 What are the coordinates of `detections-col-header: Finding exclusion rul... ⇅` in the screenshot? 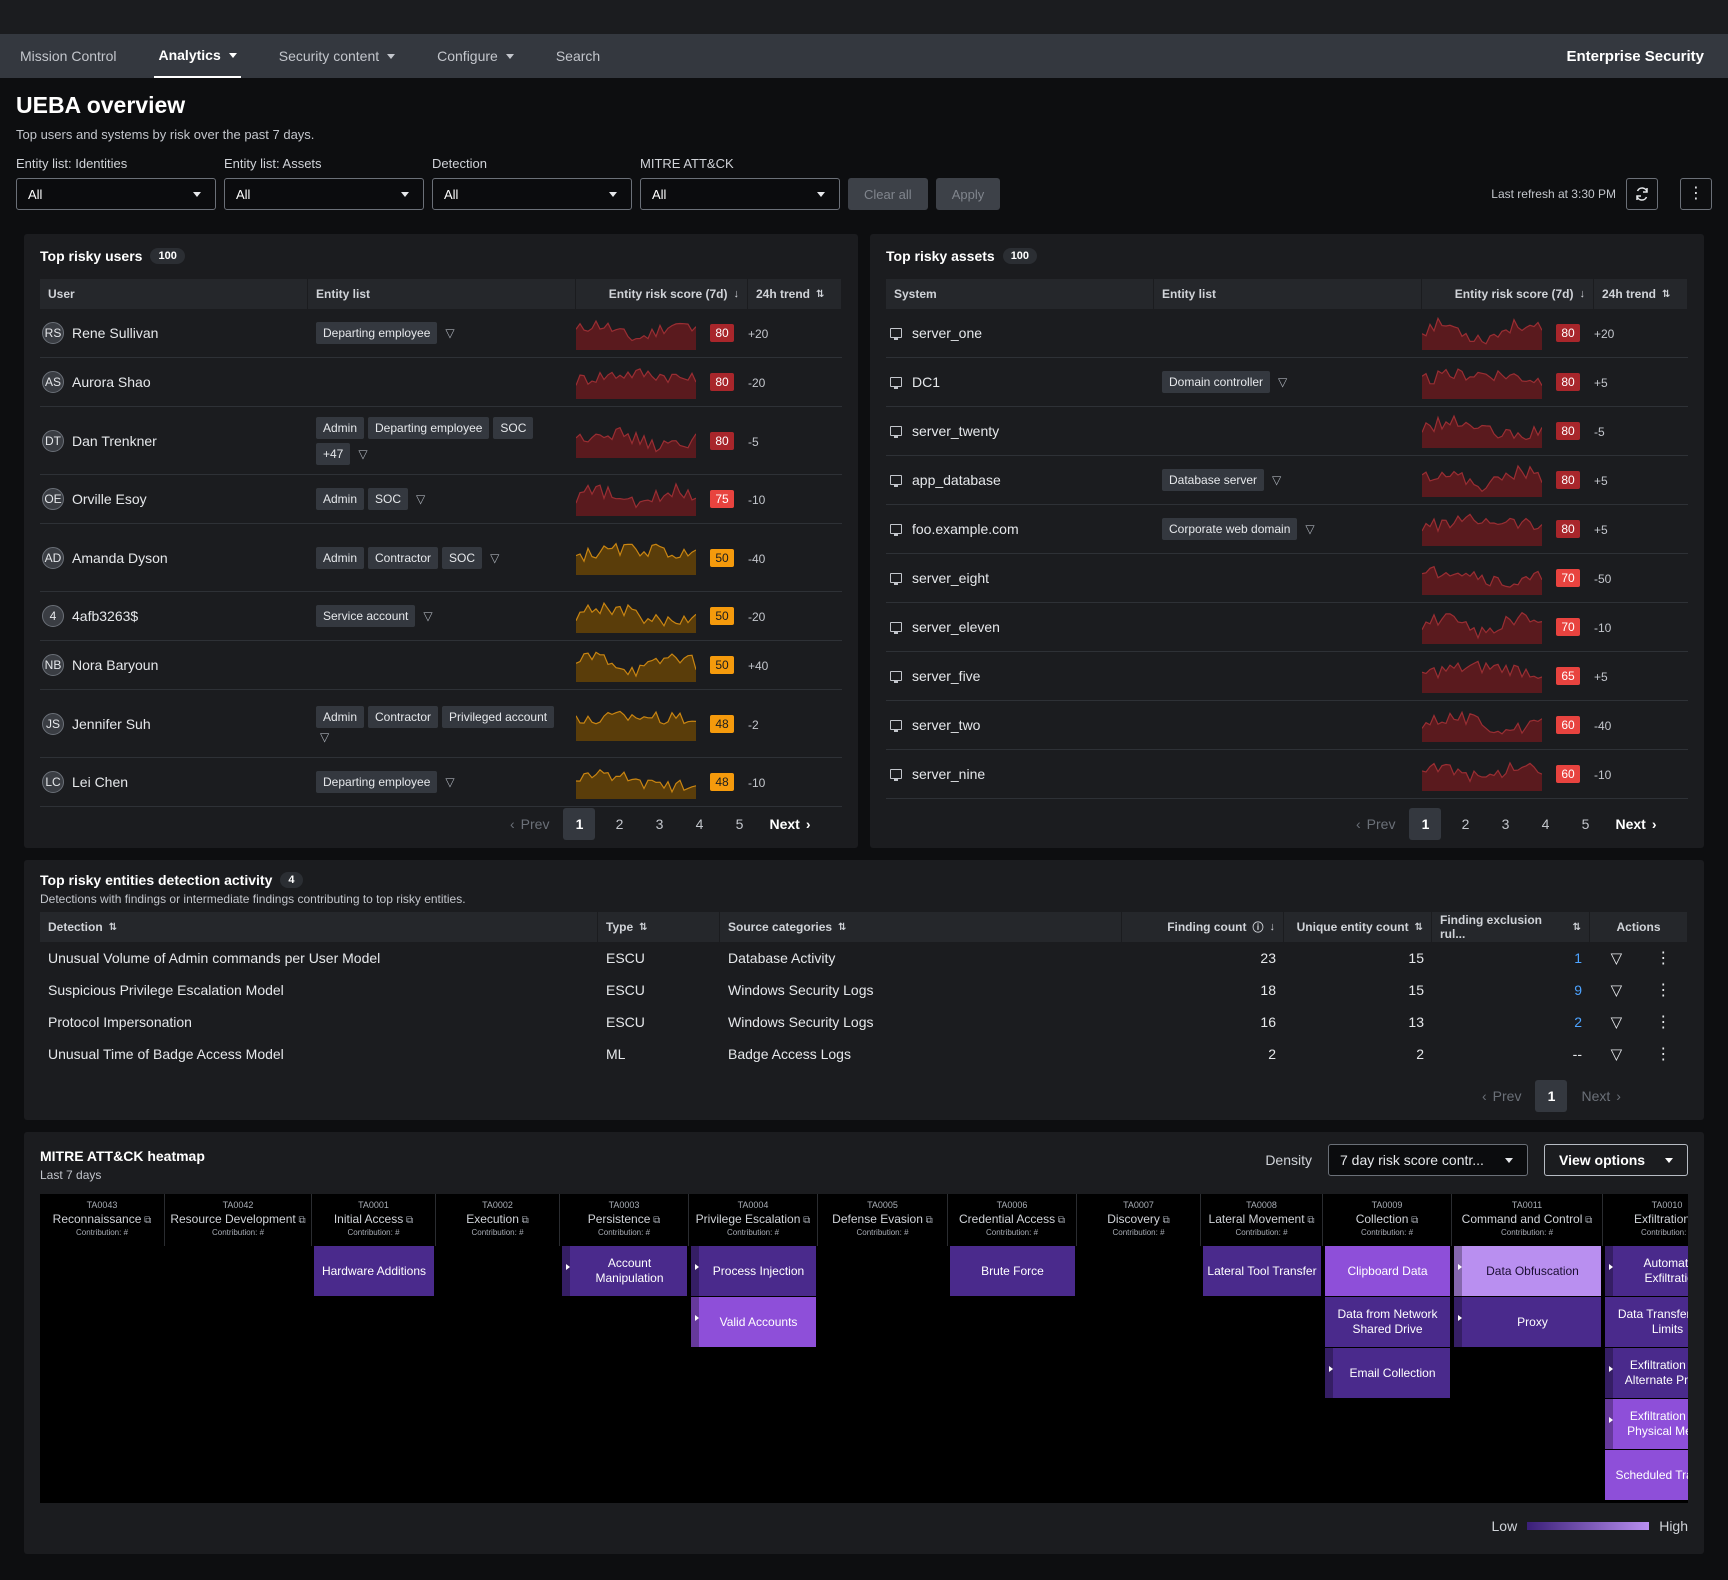 It's located at (1511, 927).